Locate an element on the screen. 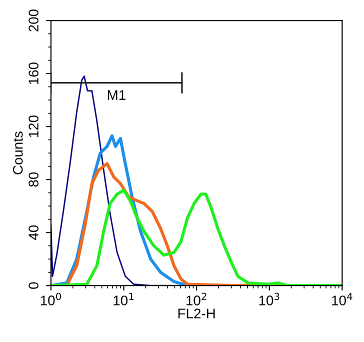  y-tick-label: 40 is located at coordinates (33, 232).